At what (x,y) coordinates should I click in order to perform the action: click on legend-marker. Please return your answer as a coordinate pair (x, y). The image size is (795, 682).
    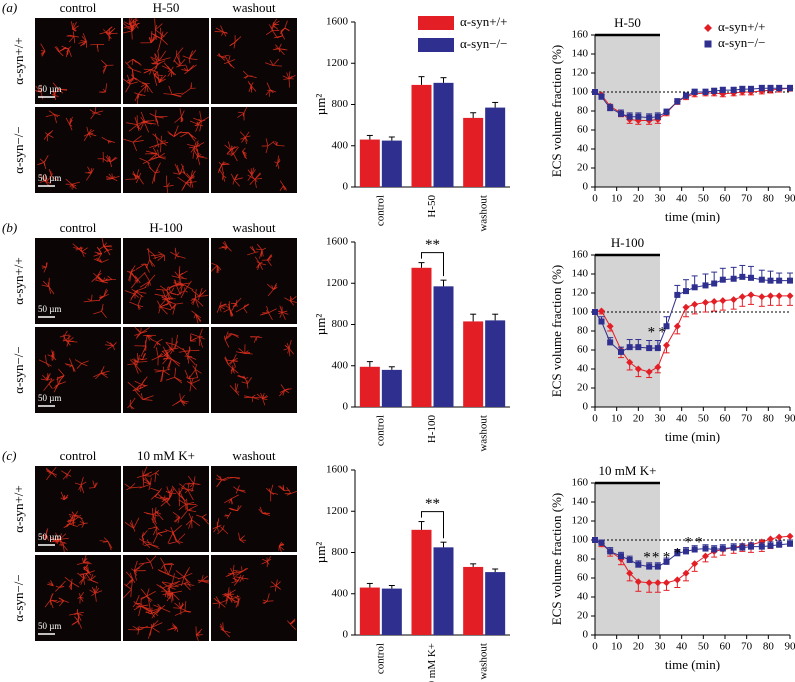
    Looking at the image, I should click on (708, 28).